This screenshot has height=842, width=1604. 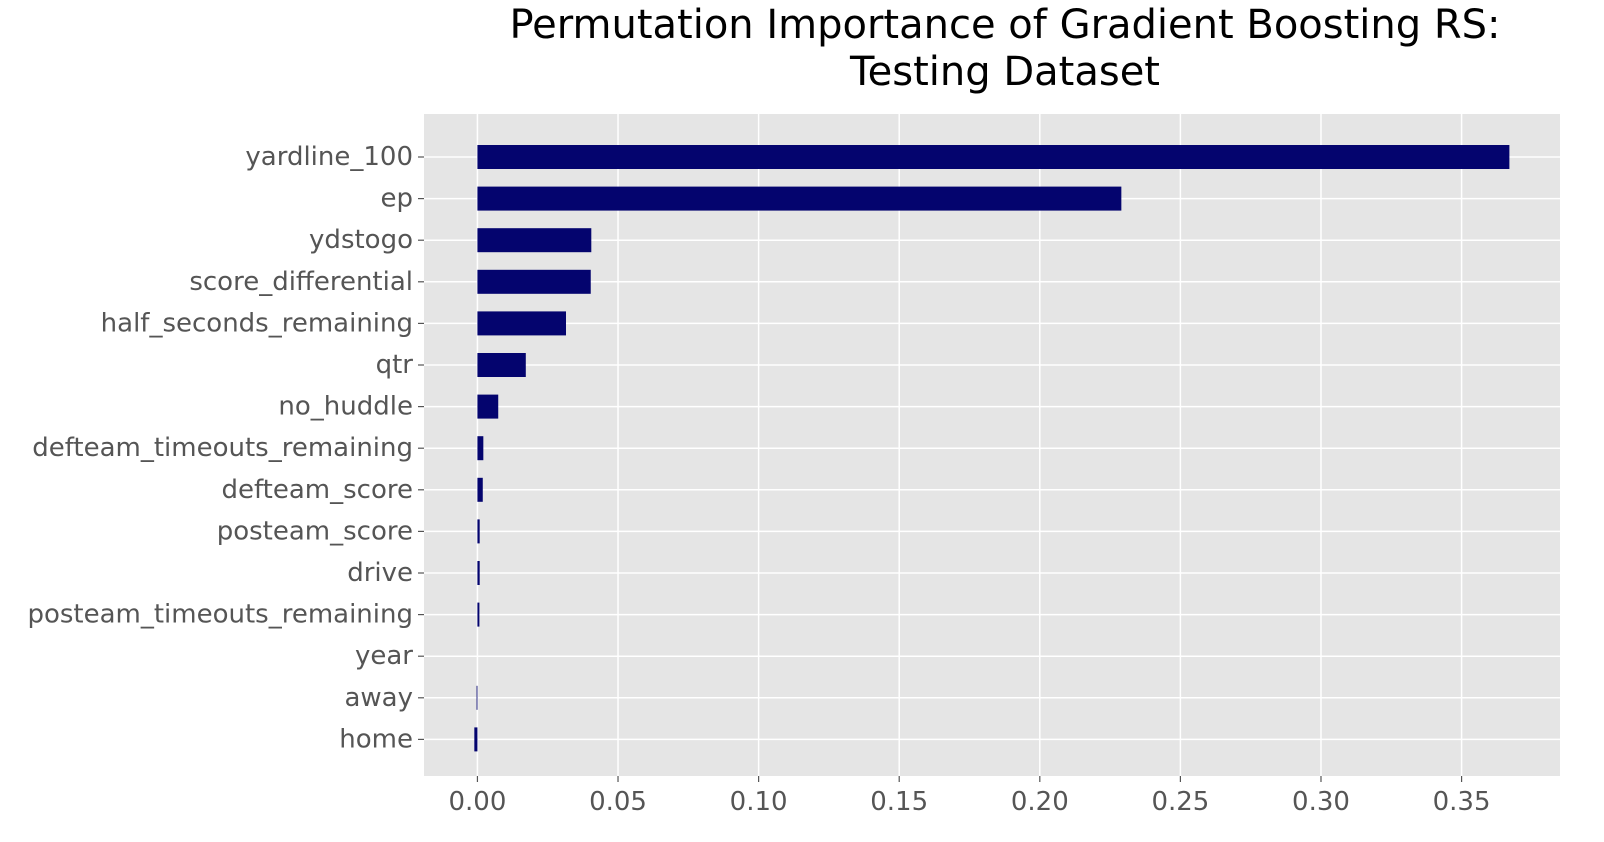 What do you see at coordinates (501, 365) in the screenshot?
I see `bar-qtr` at bounding box center [501, 365].